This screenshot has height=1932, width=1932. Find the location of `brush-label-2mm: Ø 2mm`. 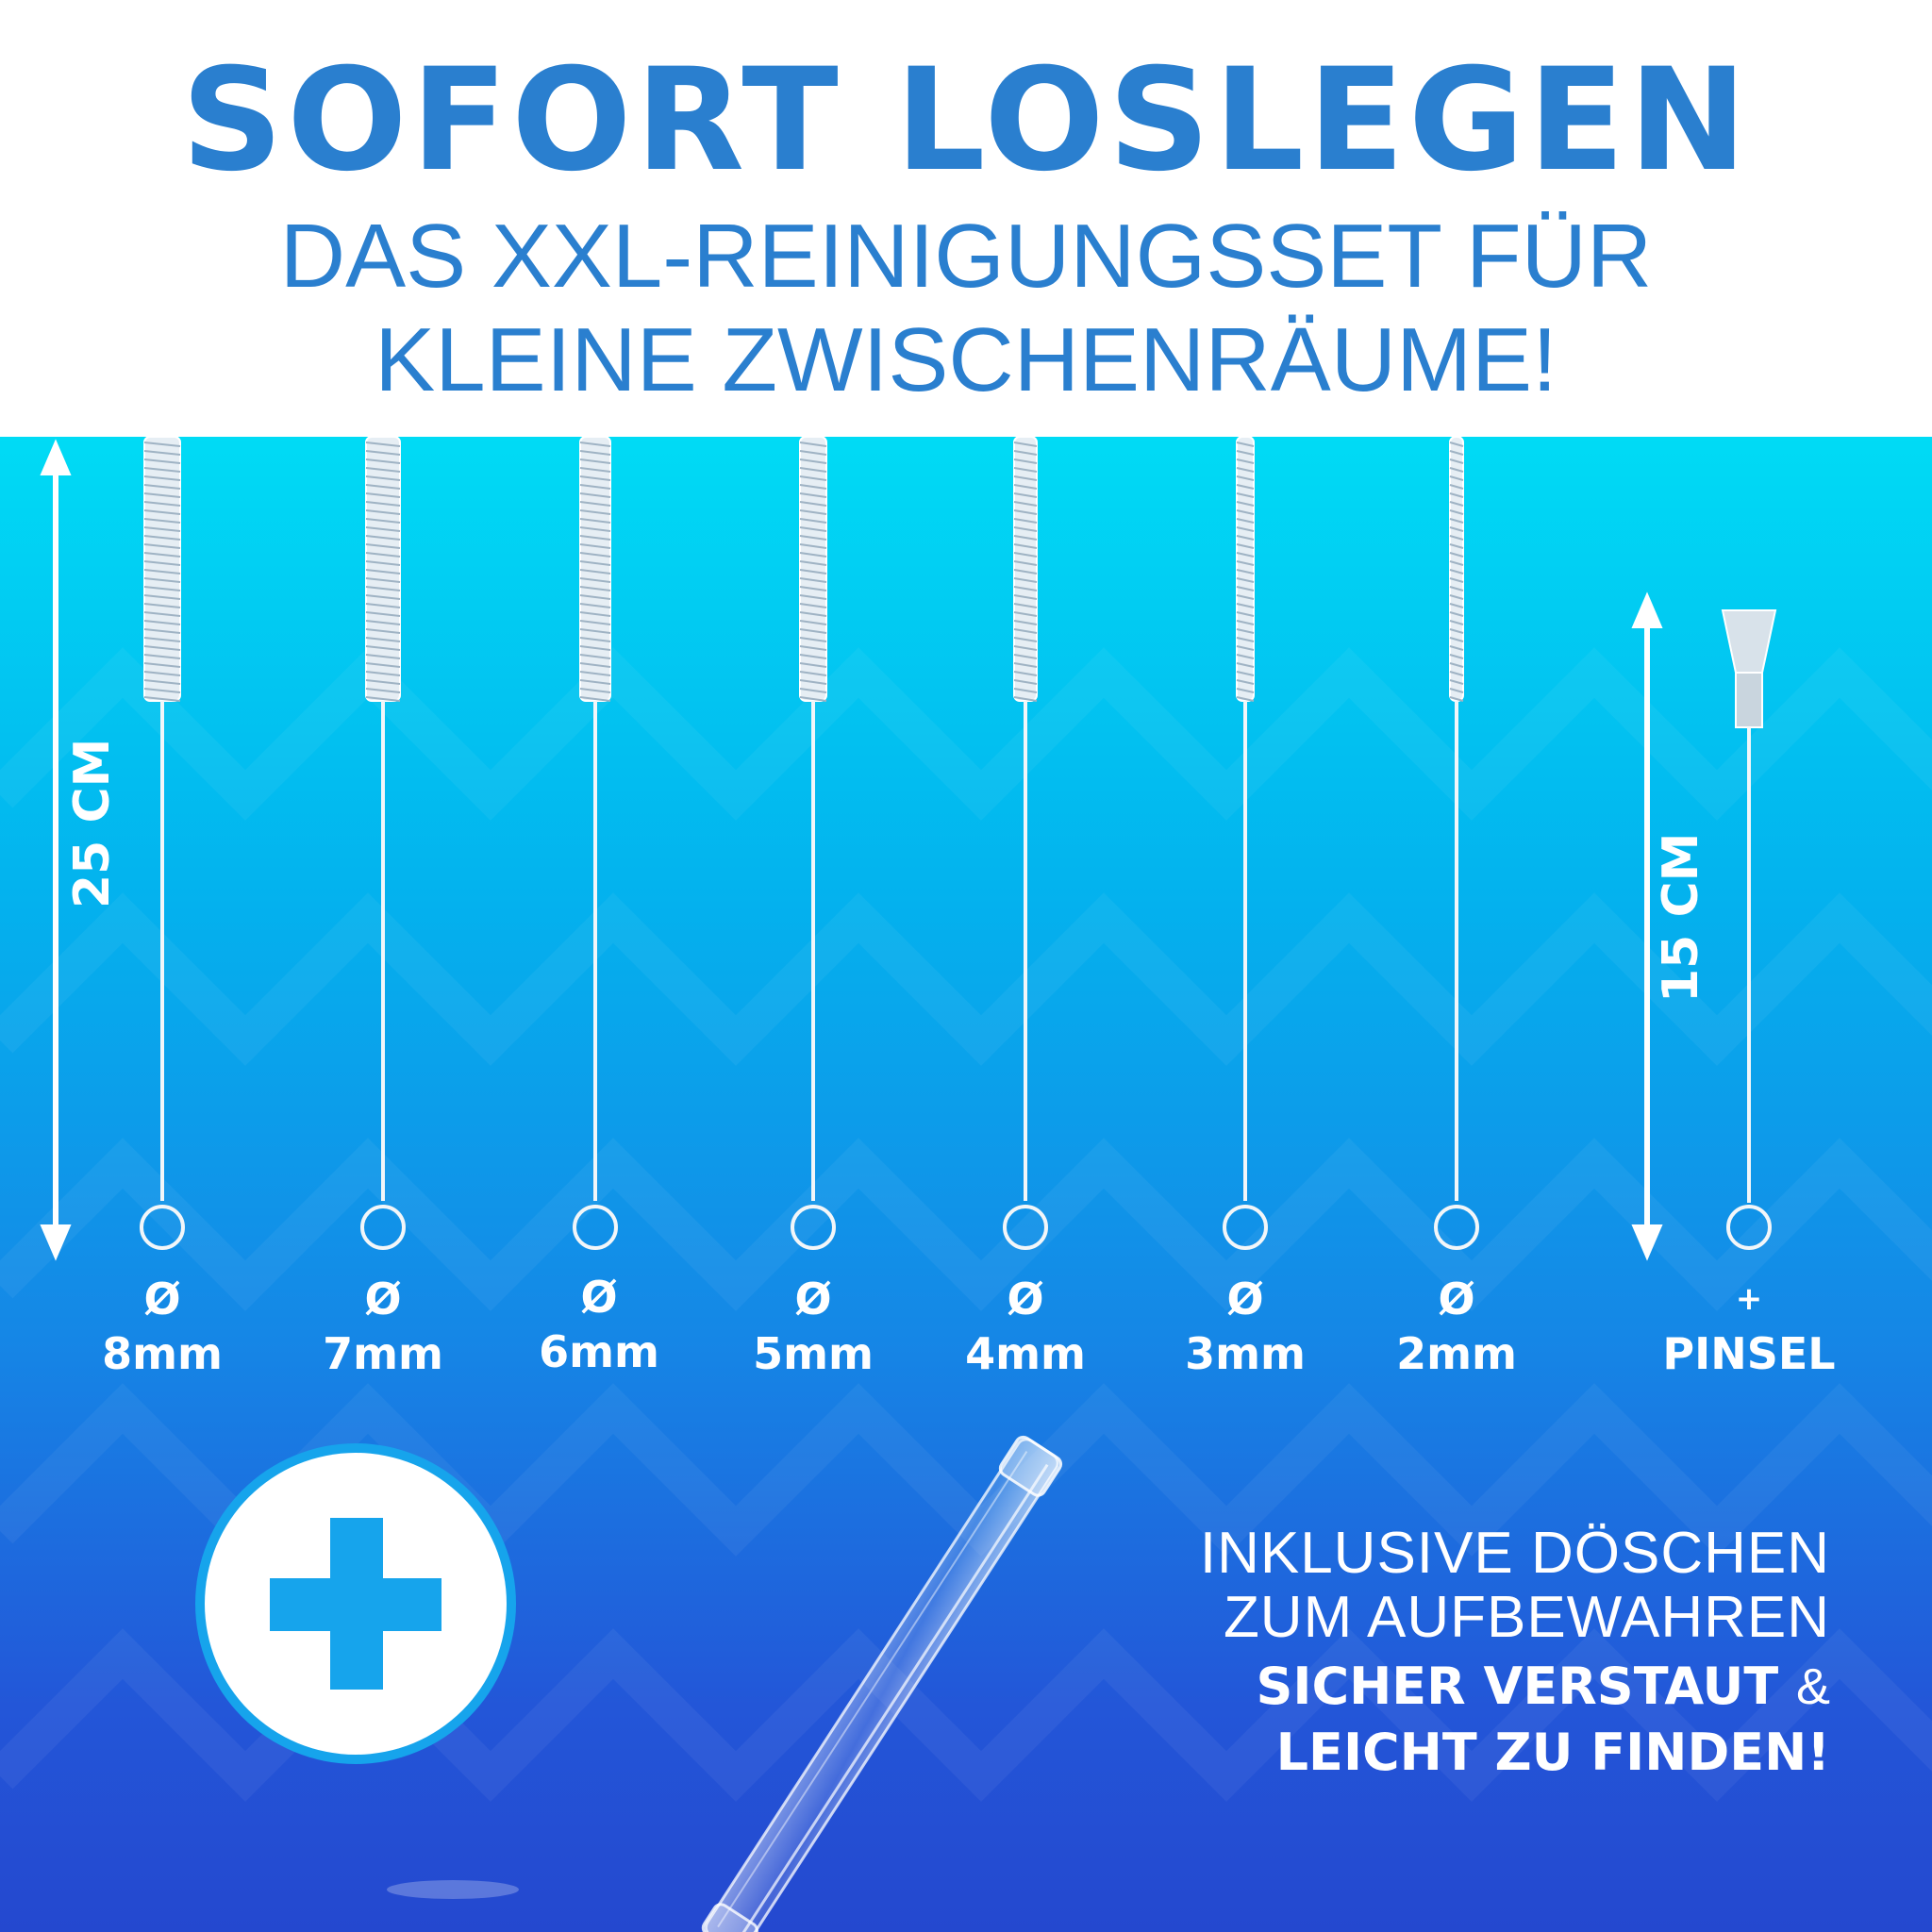

brush-label-2mm: Ø 2mm is located at coordinates (1456, 1326).